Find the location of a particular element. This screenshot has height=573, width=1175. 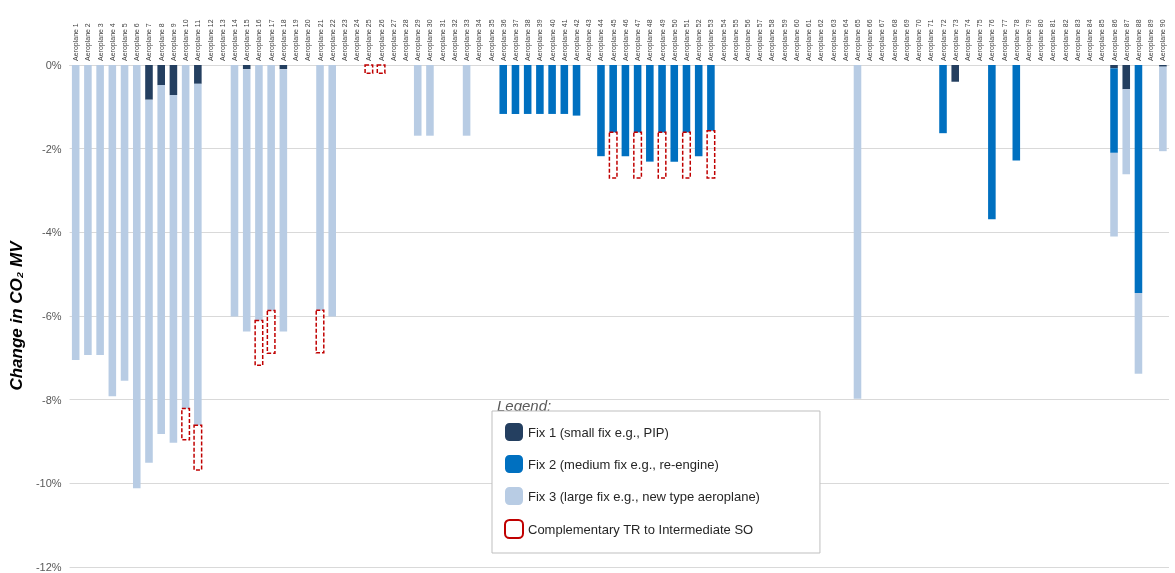

legend-label: Fix 2 (medium fix e.g., re-engine) is located at coordinates (623, 464).